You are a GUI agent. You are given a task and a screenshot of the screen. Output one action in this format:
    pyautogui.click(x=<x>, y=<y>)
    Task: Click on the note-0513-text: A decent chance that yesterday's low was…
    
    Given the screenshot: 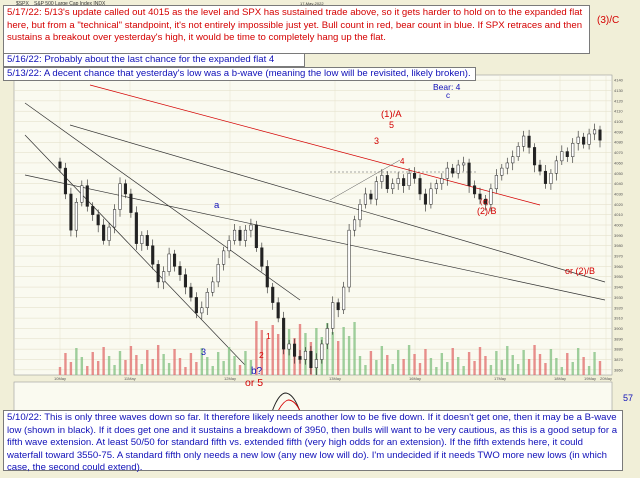 What is the action you would take?
    pyautogui.click(x=257, y=73)
    